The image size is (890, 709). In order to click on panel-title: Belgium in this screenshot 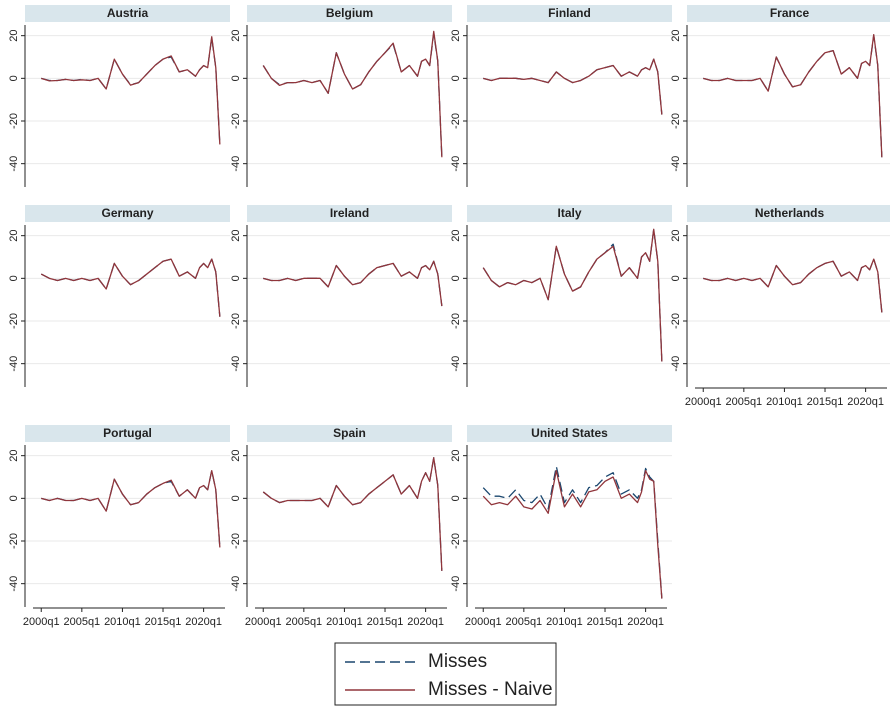, I will do `click(349, 13)`.